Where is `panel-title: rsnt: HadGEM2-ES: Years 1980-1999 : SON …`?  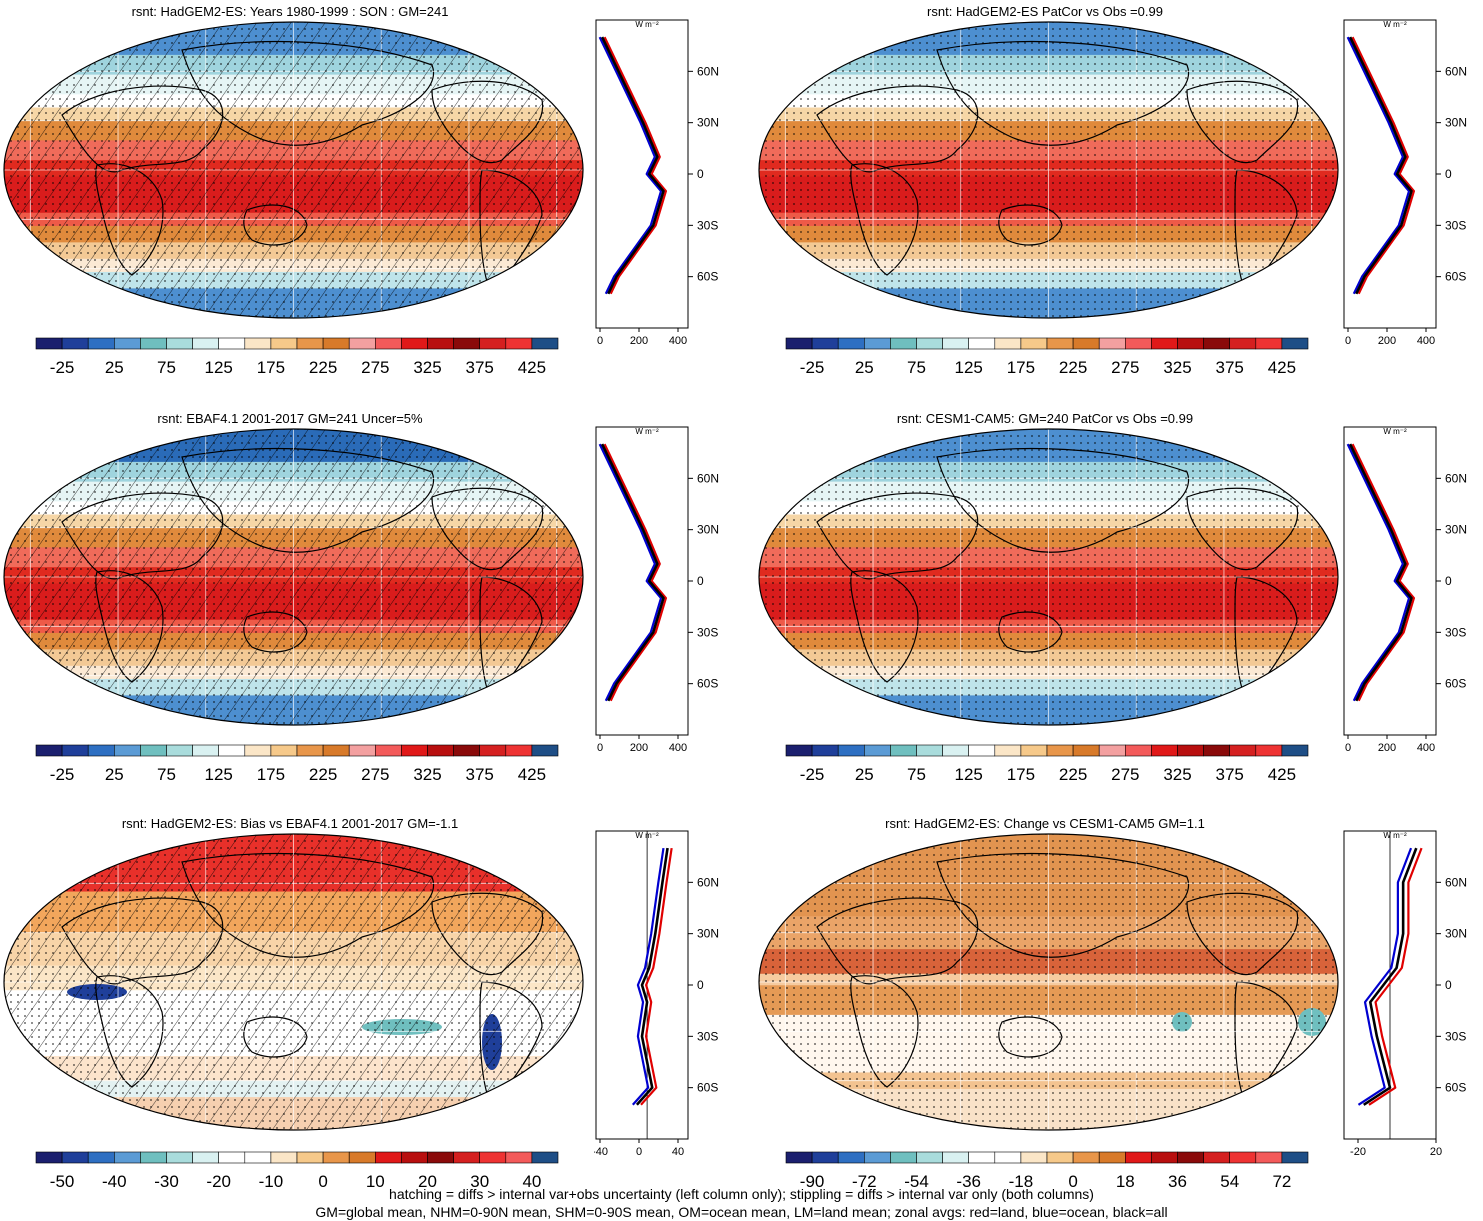
panel-title: rsnt: HadGEM2-ES: Years 1980-1999 : SON … is located at coordinates (290, 11).